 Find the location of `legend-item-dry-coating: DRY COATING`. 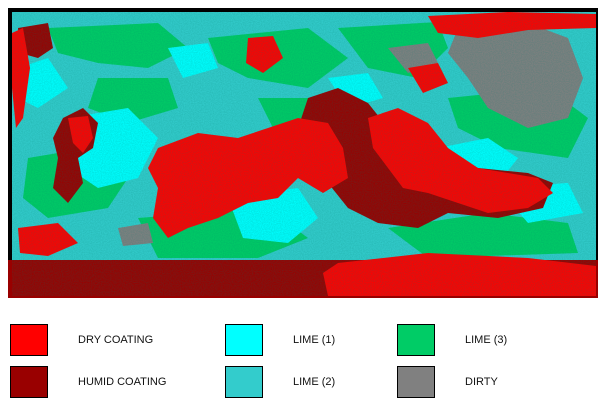

legend-item-dry-coating: DRY COATING is located at coordinates (81, 340).